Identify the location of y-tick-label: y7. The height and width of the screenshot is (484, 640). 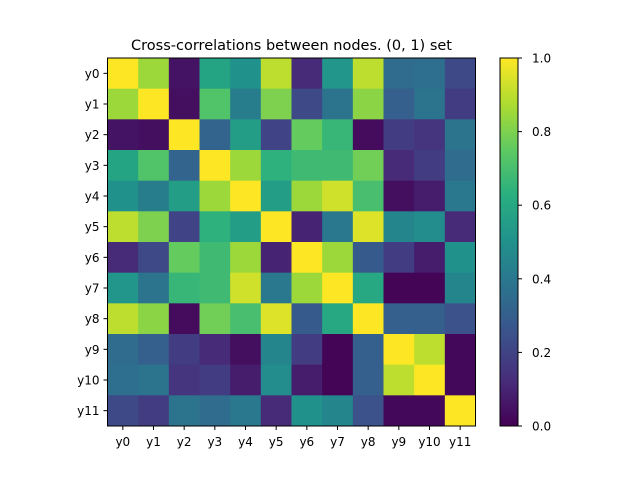
(92, 289).